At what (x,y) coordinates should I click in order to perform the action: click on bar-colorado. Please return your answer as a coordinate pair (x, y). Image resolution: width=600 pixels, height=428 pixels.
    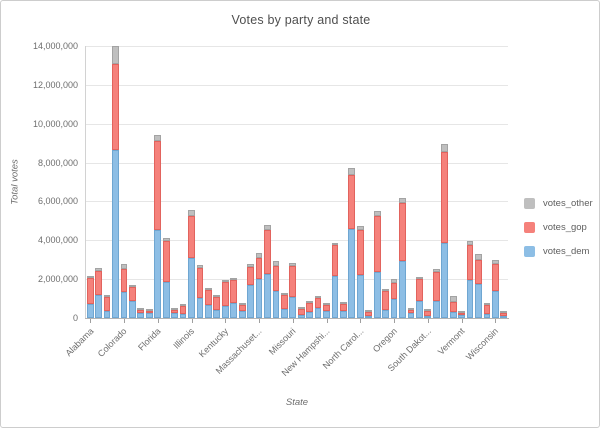
    Looking at the image, I should click on (124, 291).